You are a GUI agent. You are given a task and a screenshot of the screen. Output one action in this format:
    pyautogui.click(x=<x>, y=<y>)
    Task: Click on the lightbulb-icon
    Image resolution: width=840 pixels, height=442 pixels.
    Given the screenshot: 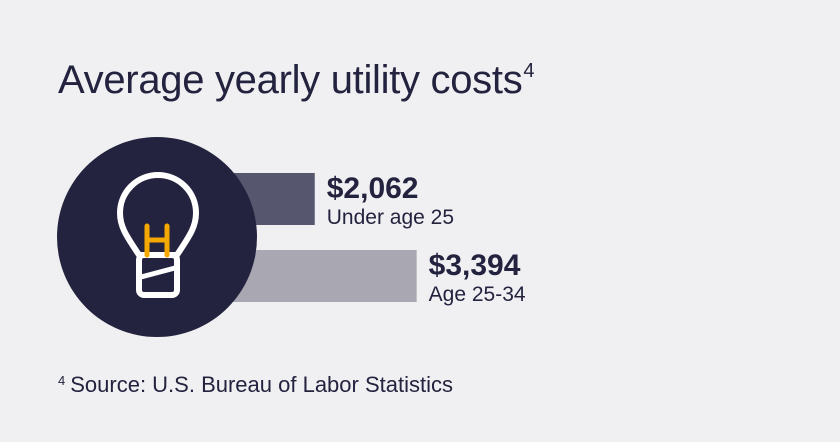 What is the action you would take?
    pyautogui.click(x=158, y=235)
    